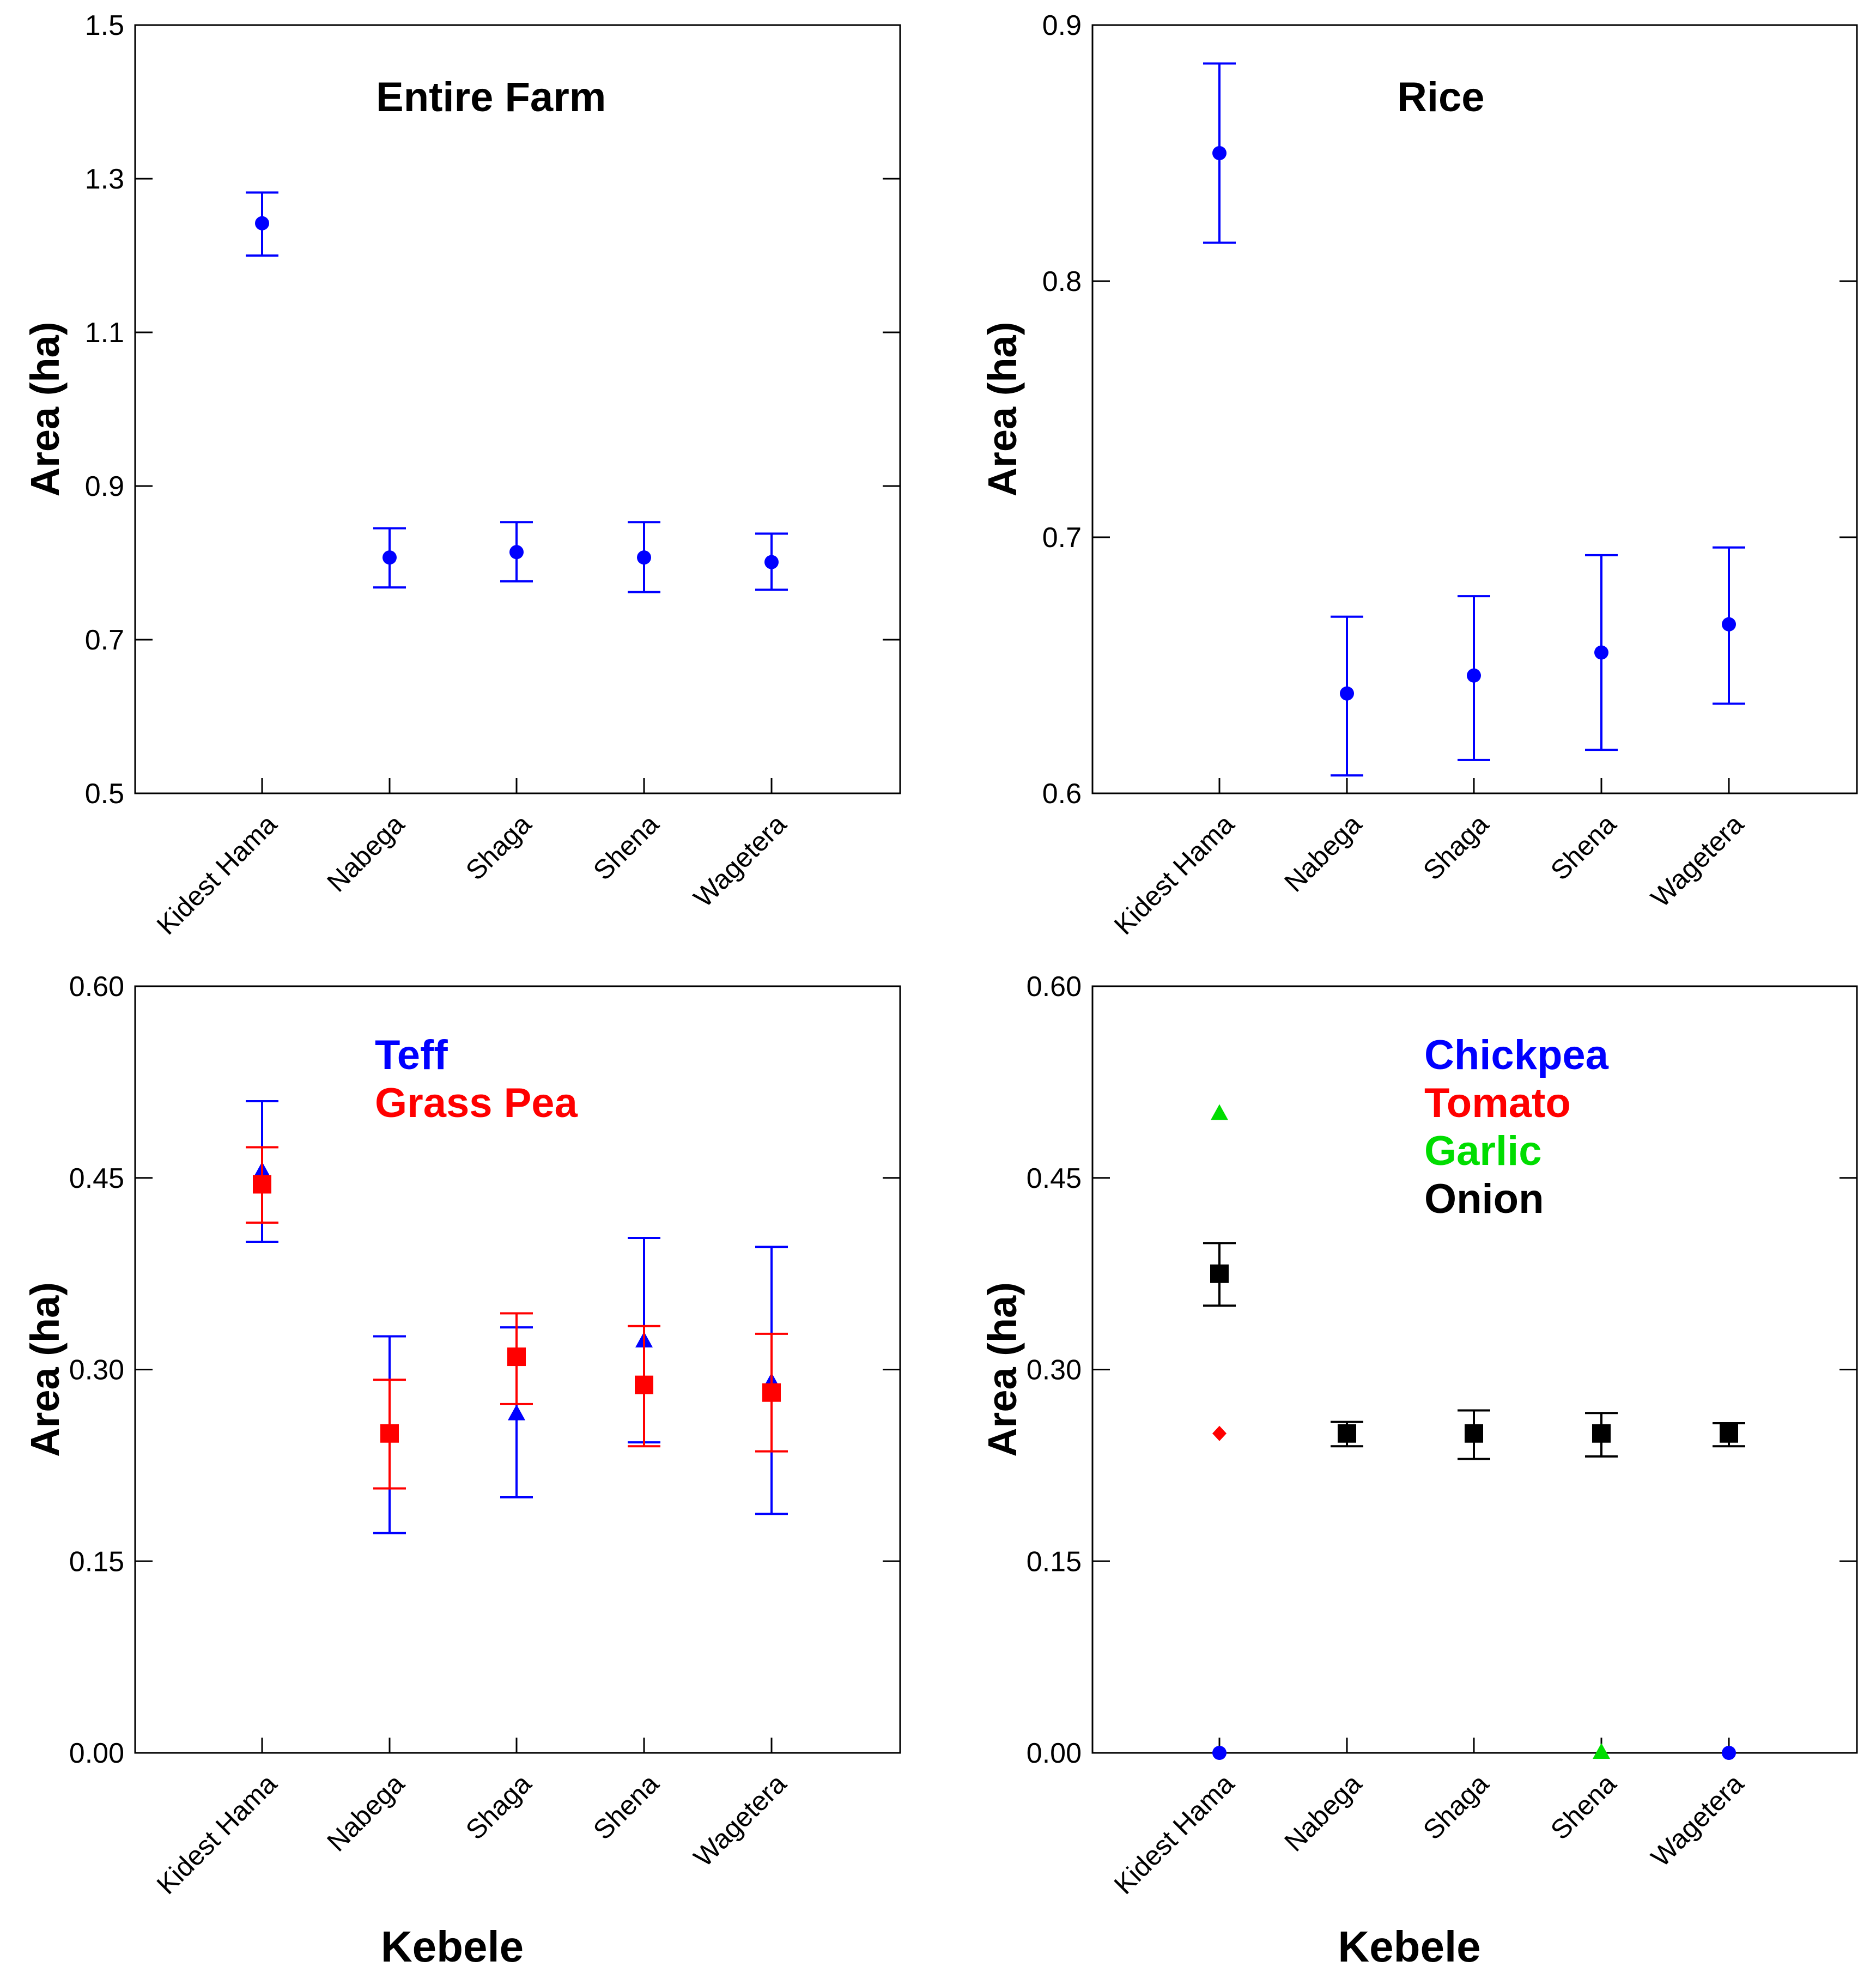 This screenshot has width=1876, height=1973. I want to click on series-chickpea, so click(1474, 1753).